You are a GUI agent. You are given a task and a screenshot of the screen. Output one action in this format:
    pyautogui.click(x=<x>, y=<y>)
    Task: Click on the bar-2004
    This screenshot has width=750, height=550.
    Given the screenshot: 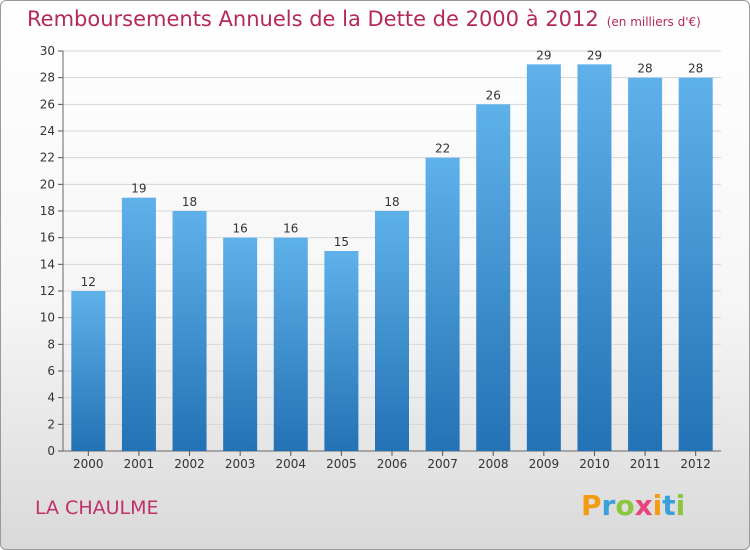 What is the action you would take?
    pyautogui.click(x=290, y=344)
    